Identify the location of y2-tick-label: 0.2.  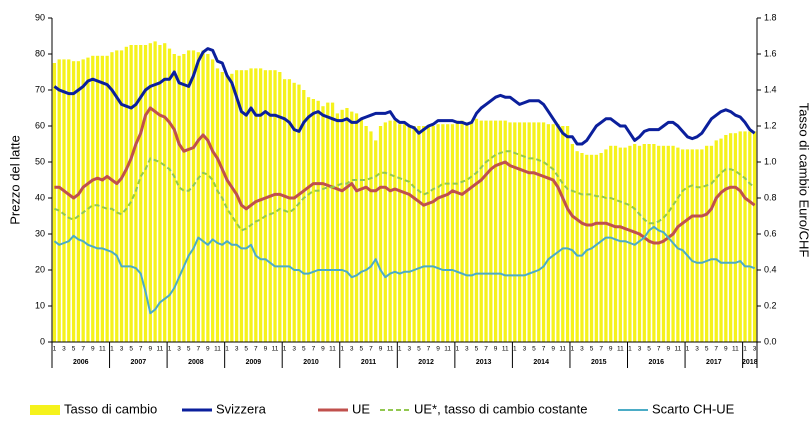
(770, 305).